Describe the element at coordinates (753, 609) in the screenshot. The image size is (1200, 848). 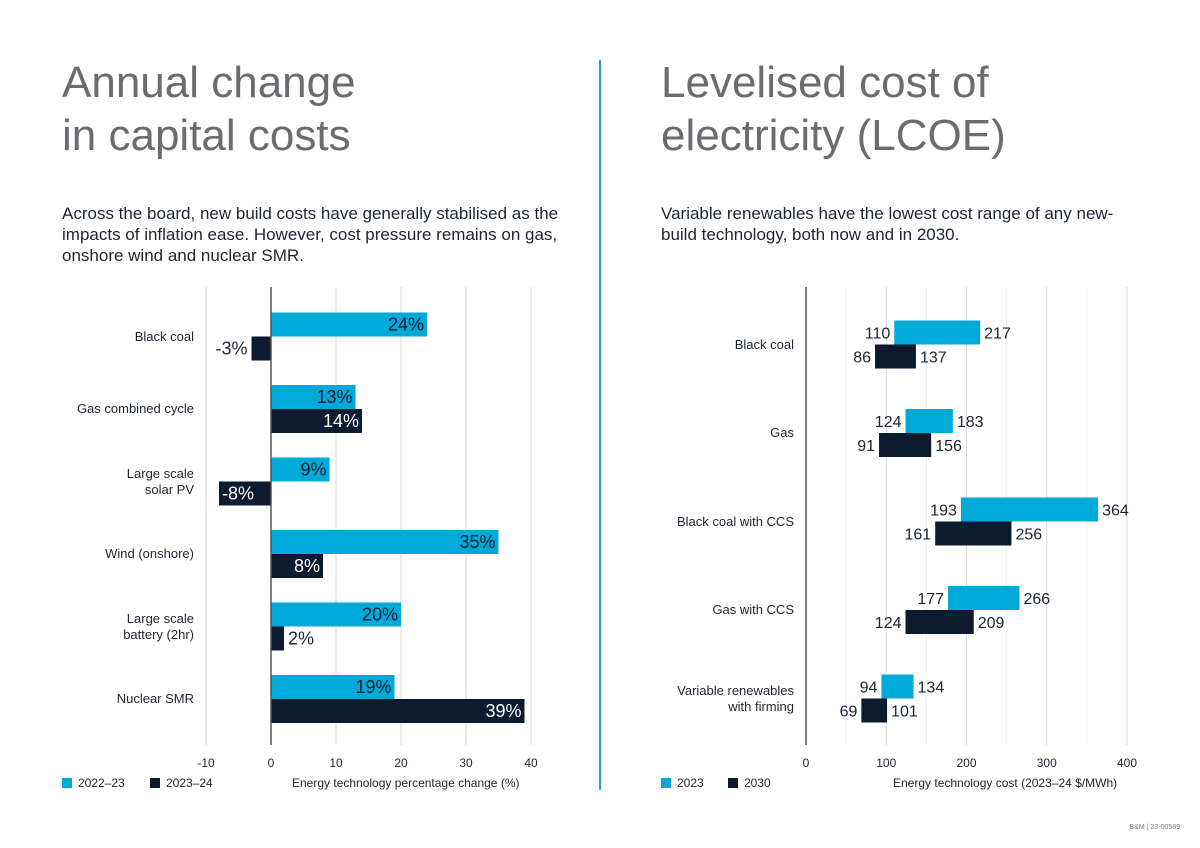
I see `category-label: Gas with CCS` at that location.